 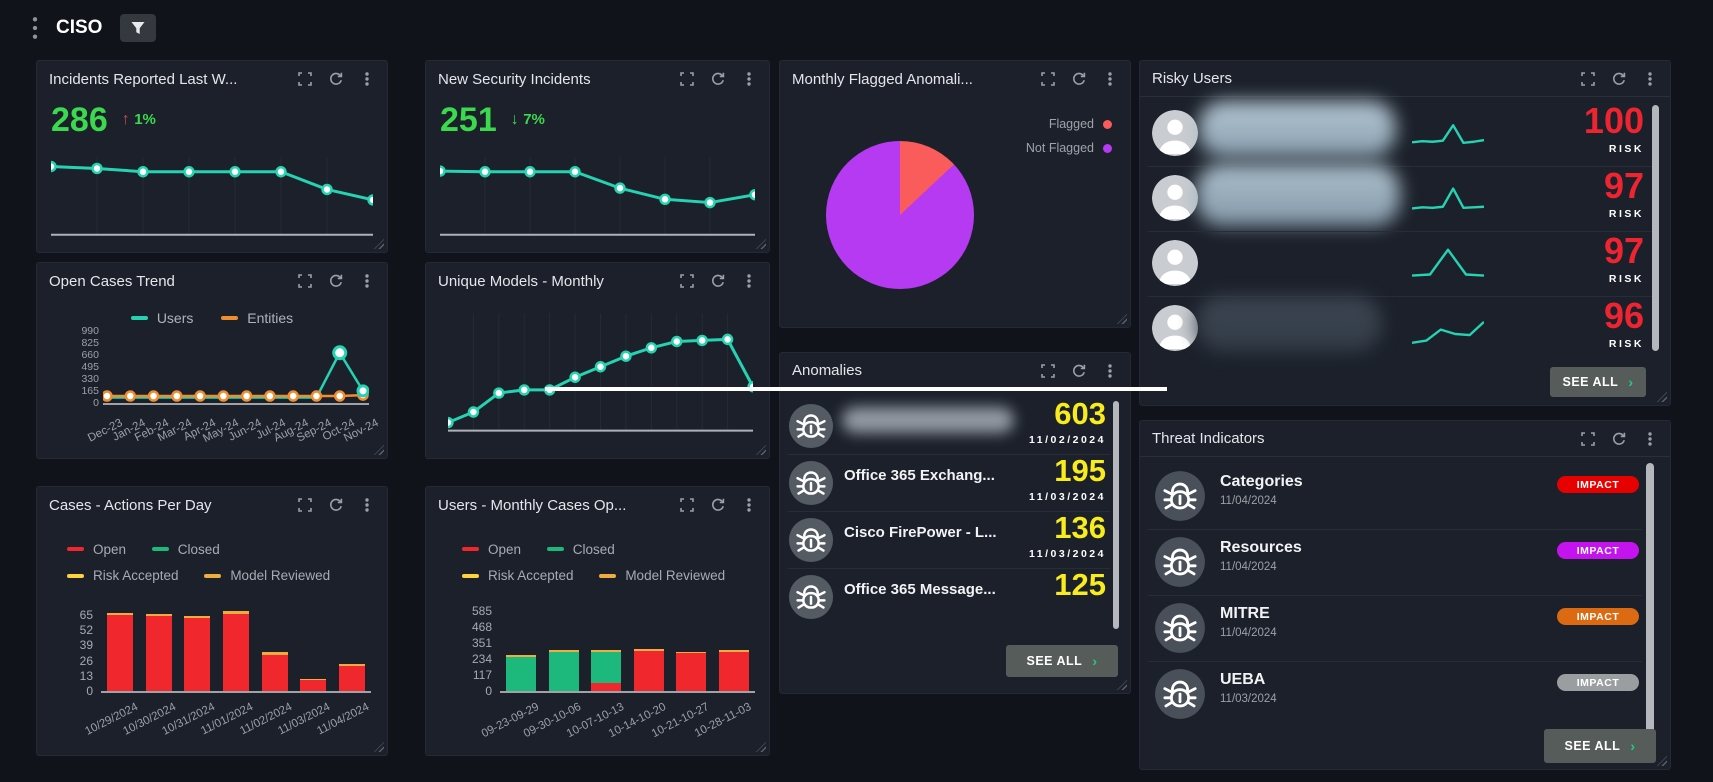 What do you see at coordinates (1069, 148) in the screenshot?
I see `legend-item-not-flagged: Not Flagged` at bounding box center [1069, 148].